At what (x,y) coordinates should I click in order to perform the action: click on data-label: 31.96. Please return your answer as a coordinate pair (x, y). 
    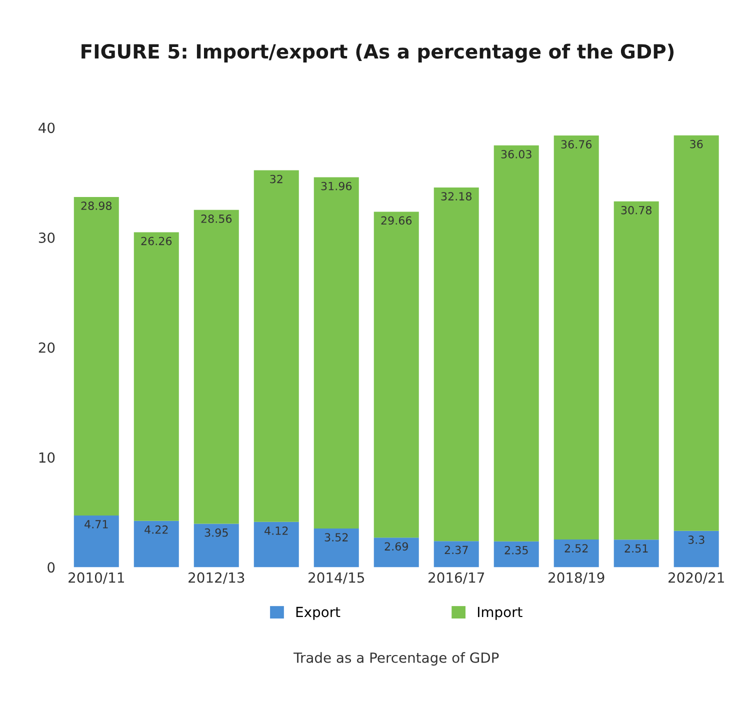
    Looking at the image, I should click on (336, 186).